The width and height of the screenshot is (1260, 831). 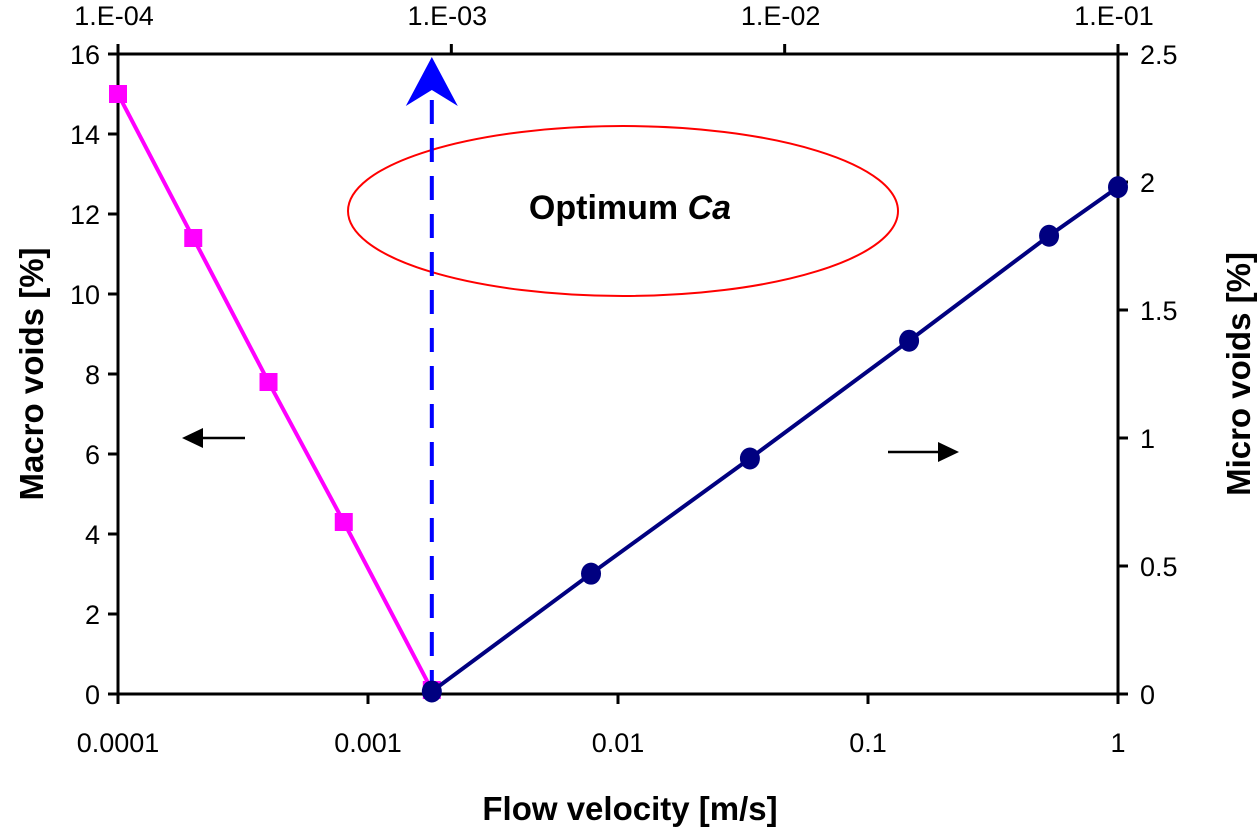 I want to click on y-axis-title: Macro voids [%], so click(x=31, y=373).